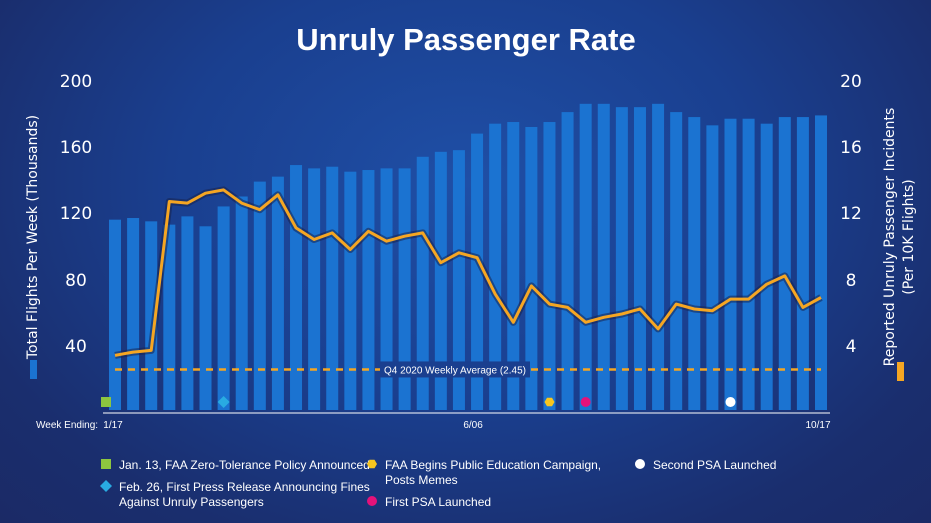  I want to click on reference-label-bg, so click(455, 369).